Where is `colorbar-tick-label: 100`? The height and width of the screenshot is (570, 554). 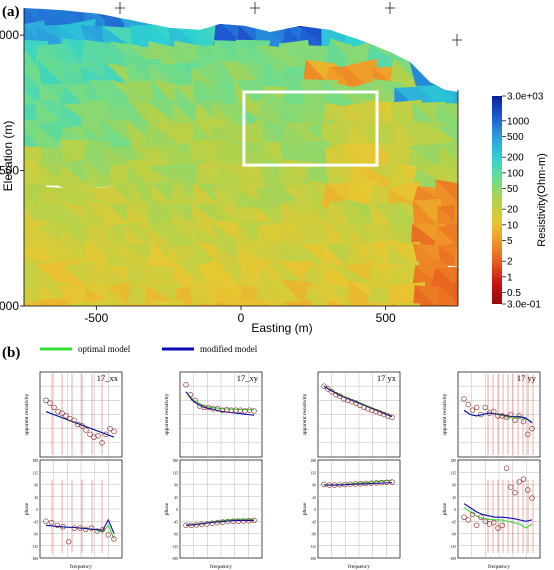
colorbar-tick-label: 100 is located at coordinates (515, 173).